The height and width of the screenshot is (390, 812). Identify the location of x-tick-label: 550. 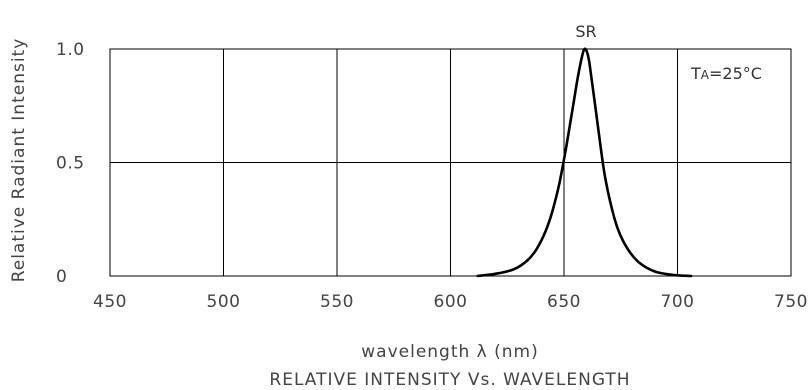
(337, 302).